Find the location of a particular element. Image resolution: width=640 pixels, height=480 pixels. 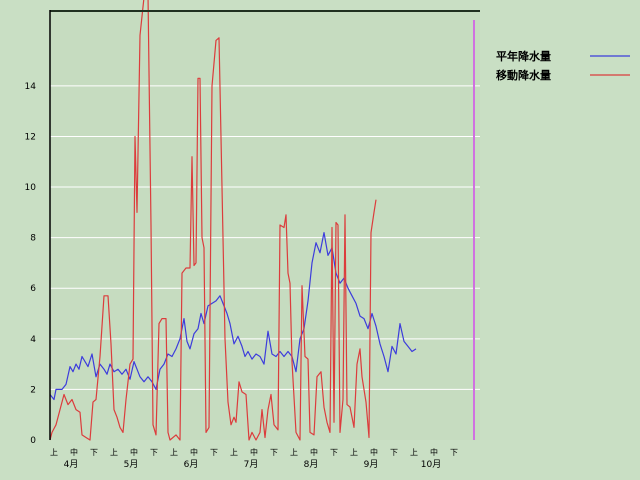

x-month-label: 7月 is located at coordinates (251, 464).